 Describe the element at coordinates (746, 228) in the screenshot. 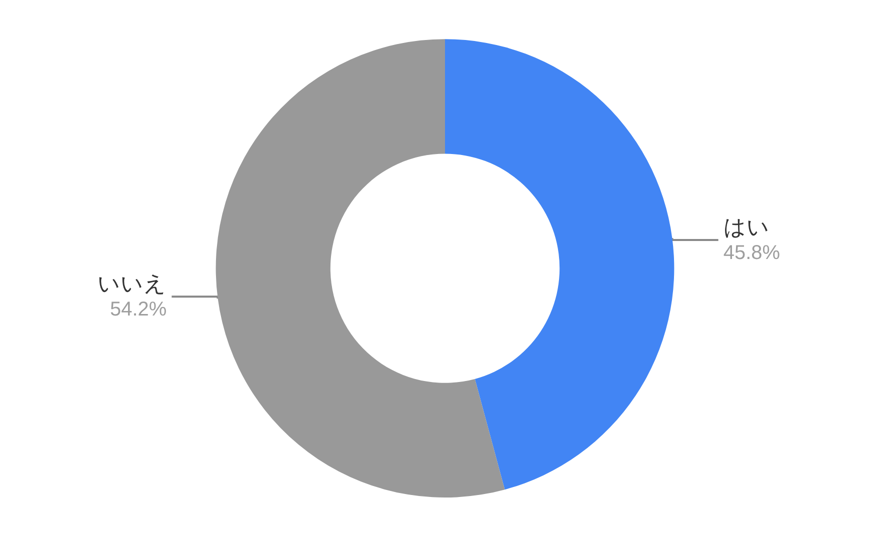

I see `slice-label: はい` at that location.